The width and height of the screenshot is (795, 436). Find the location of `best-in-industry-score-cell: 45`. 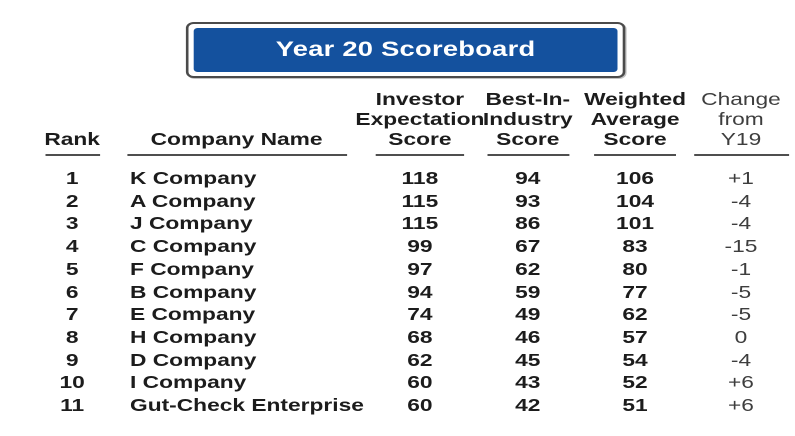

best-in-industry-score-cell: 45 is located at coordinates (528, 359).